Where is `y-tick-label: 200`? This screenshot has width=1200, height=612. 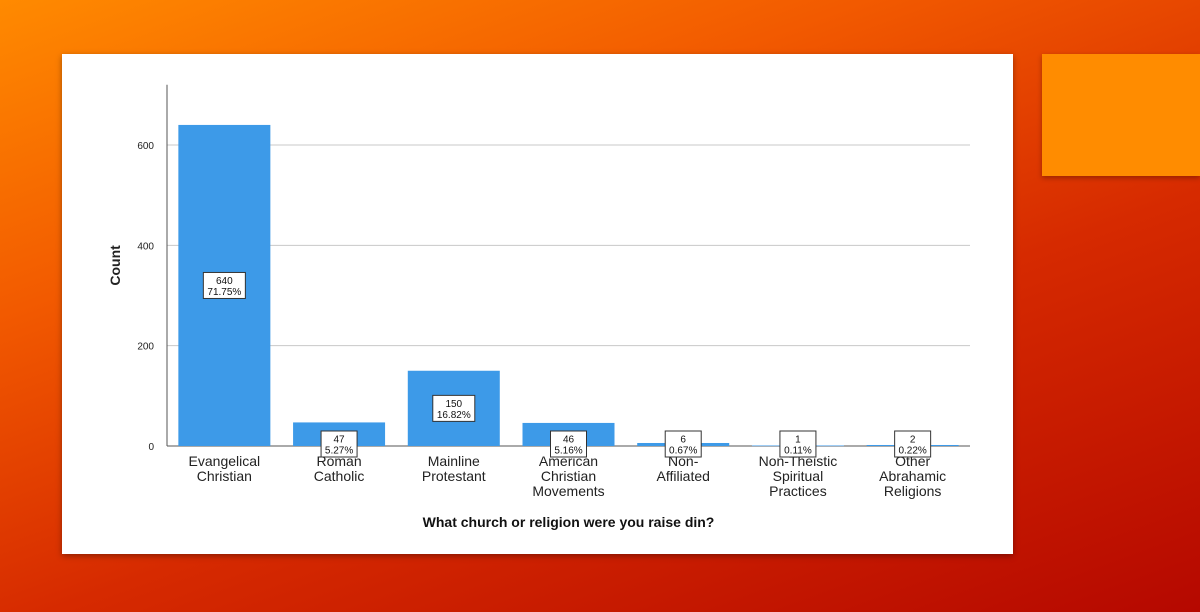
y-tick-label: 200 is located at coordinates (145, 347).